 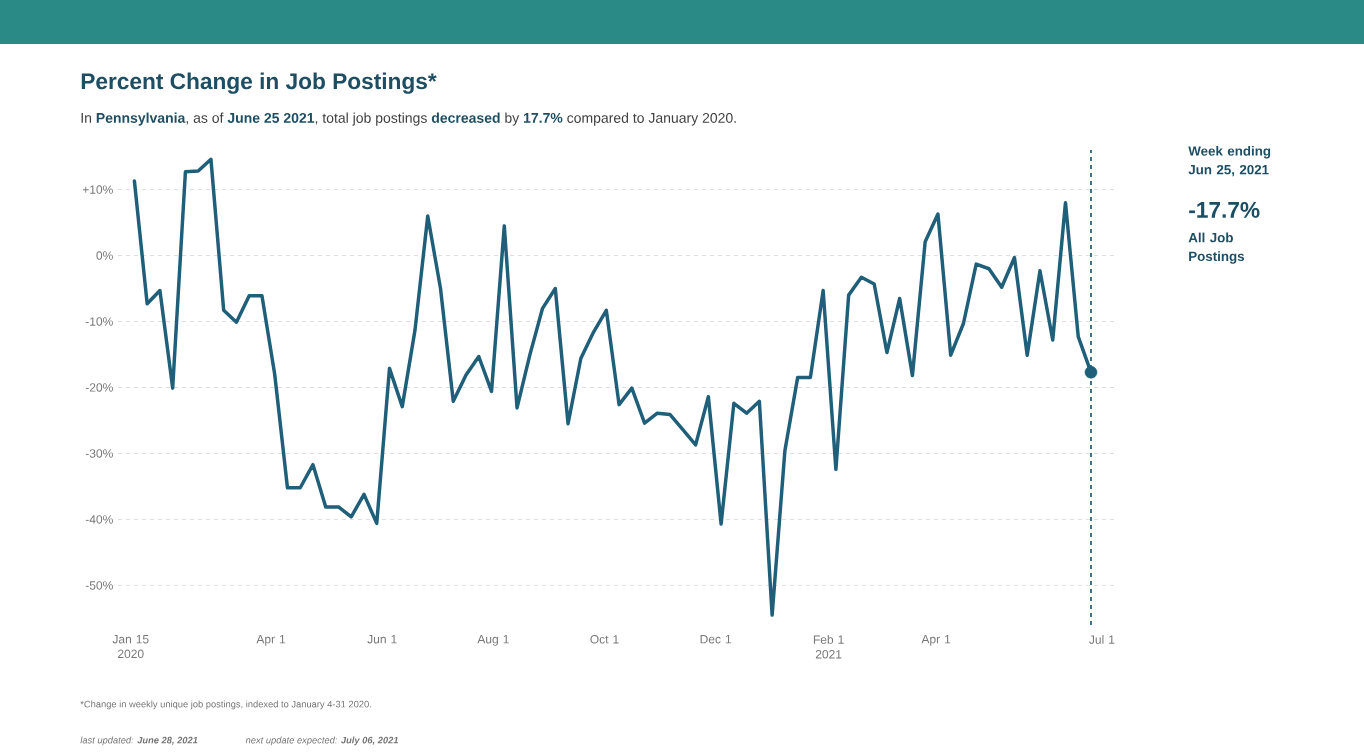 What do you see at coordinates (828, 647) in the screenshot?
I see `x-tick-label: Feb 1 2021` at bounding box center [828, 647].